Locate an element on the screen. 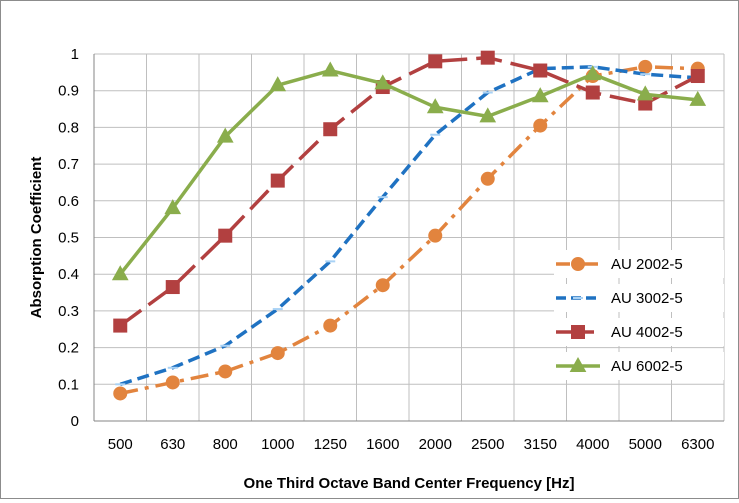 The height and width of the screenshot is (503, 739). legend-label: AU 4002-5 is located at coordinates (647, 332).